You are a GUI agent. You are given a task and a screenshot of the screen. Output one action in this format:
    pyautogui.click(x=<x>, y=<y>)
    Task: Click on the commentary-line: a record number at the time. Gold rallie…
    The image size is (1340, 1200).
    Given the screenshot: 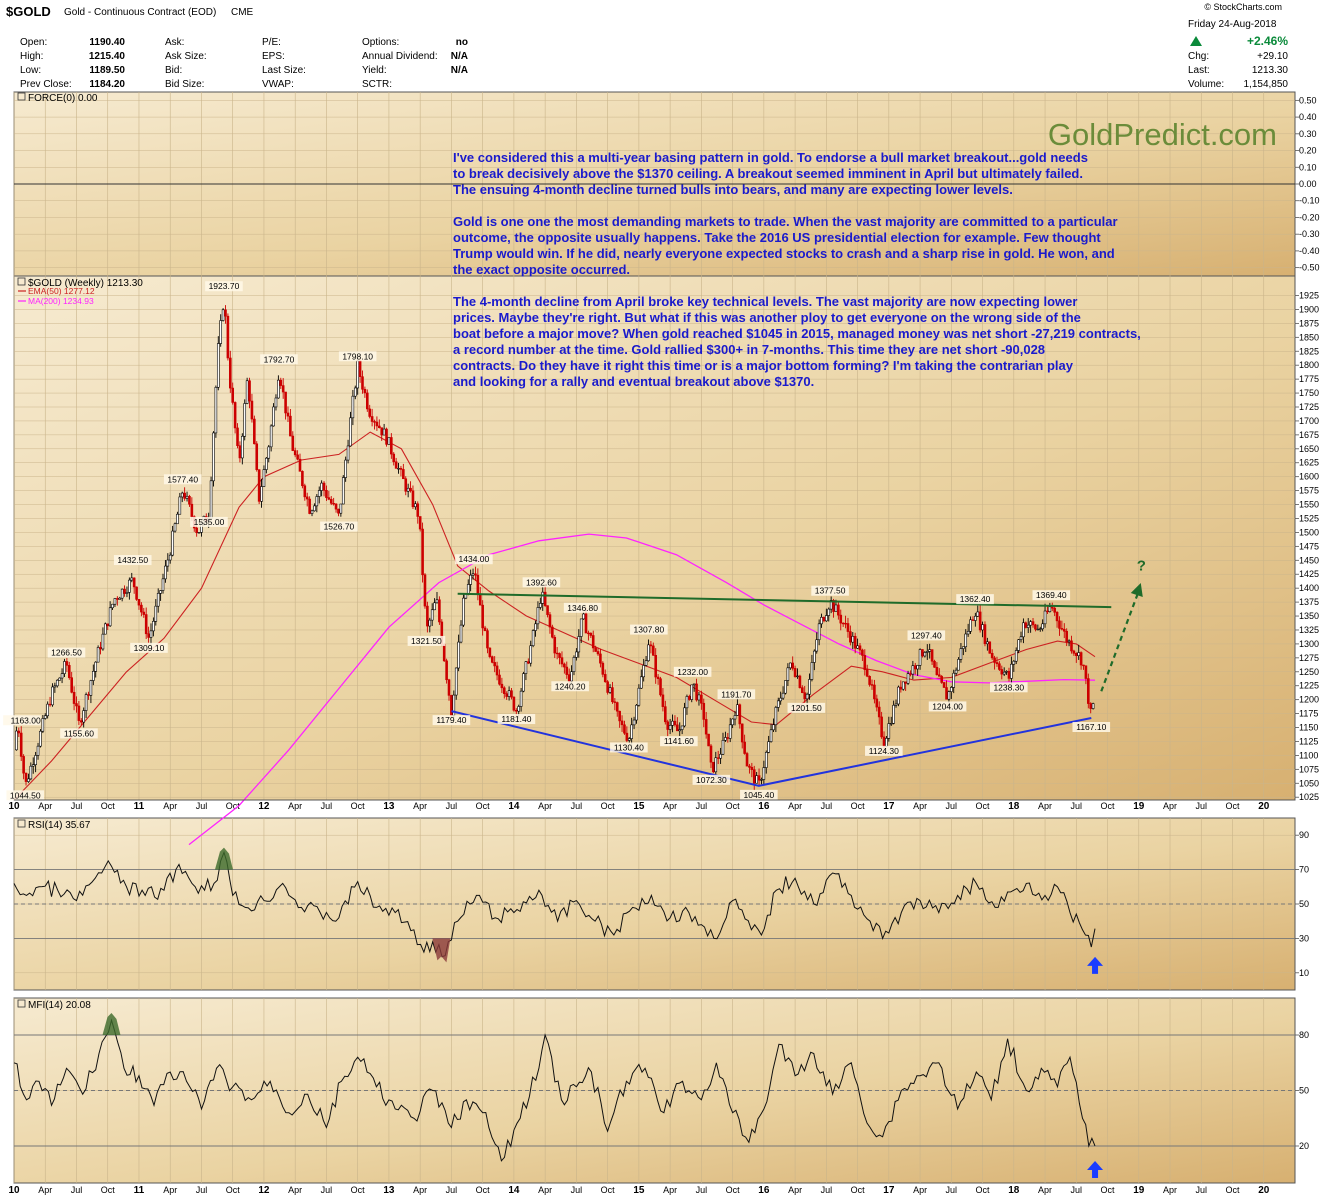 What is the action you would take?
    pyautogui.click(x=749, y=349)
    